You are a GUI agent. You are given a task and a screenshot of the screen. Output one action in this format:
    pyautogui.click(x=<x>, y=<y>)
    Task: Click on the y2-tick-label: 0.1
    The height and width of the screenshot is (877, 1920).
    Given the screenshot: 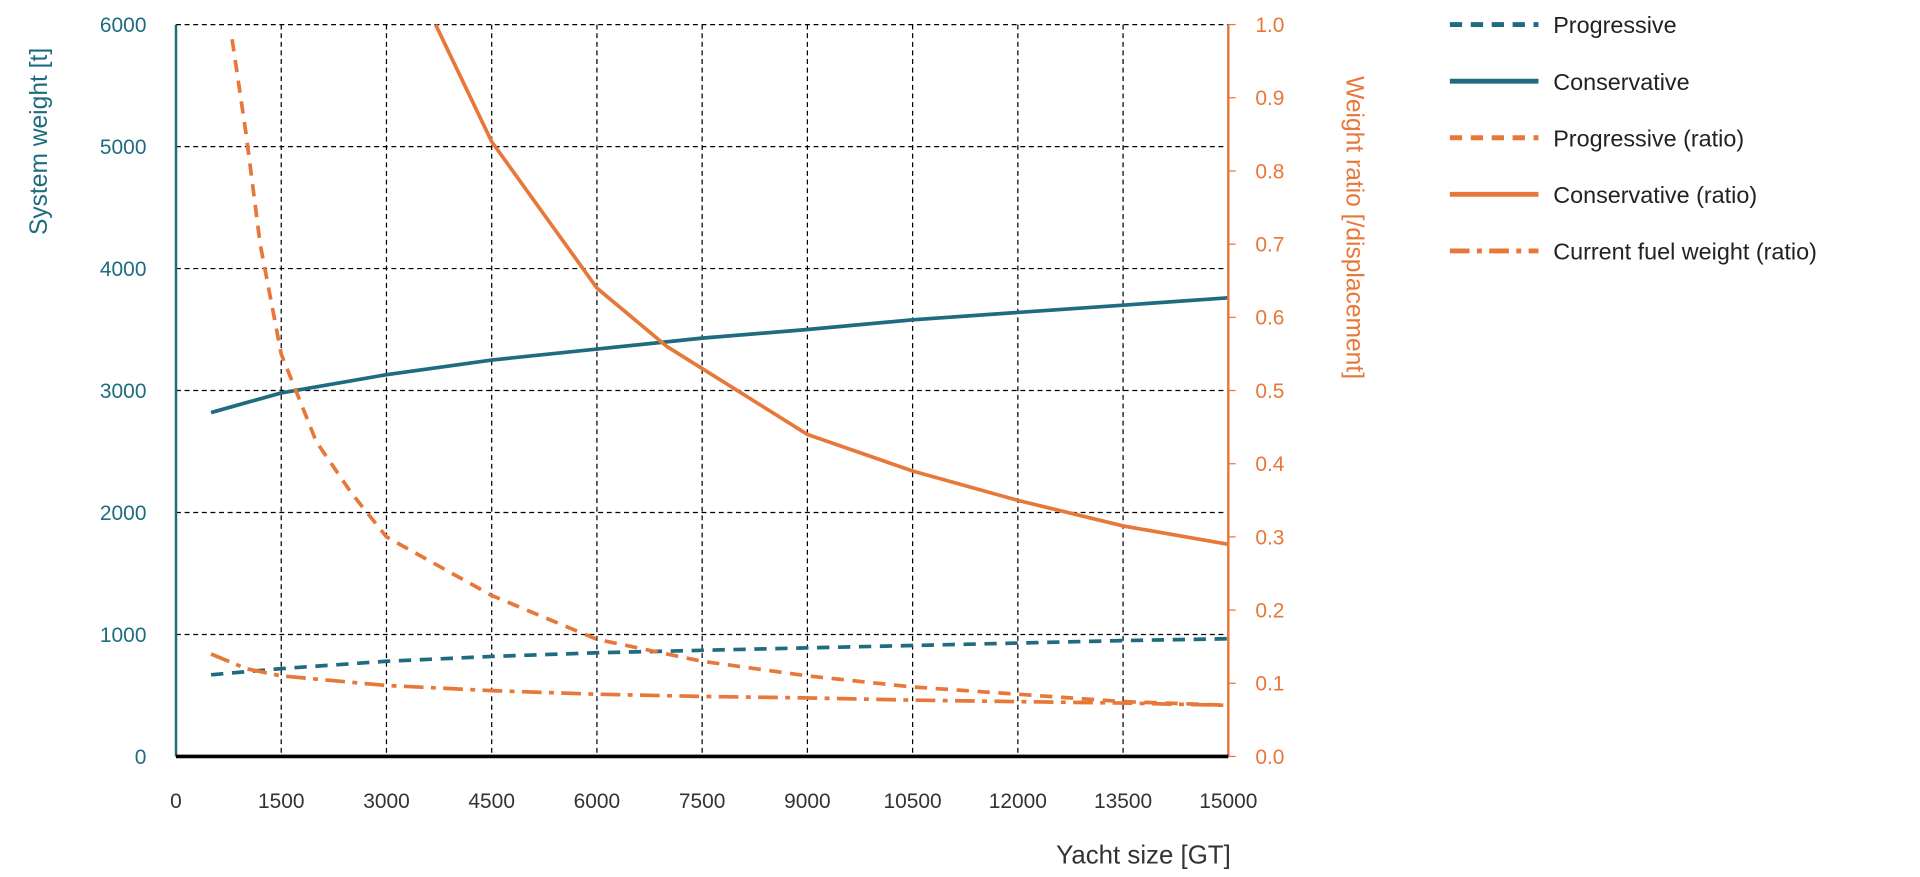 What is the action you would take?
    pyautogui.click(x=1269, y=684)
    